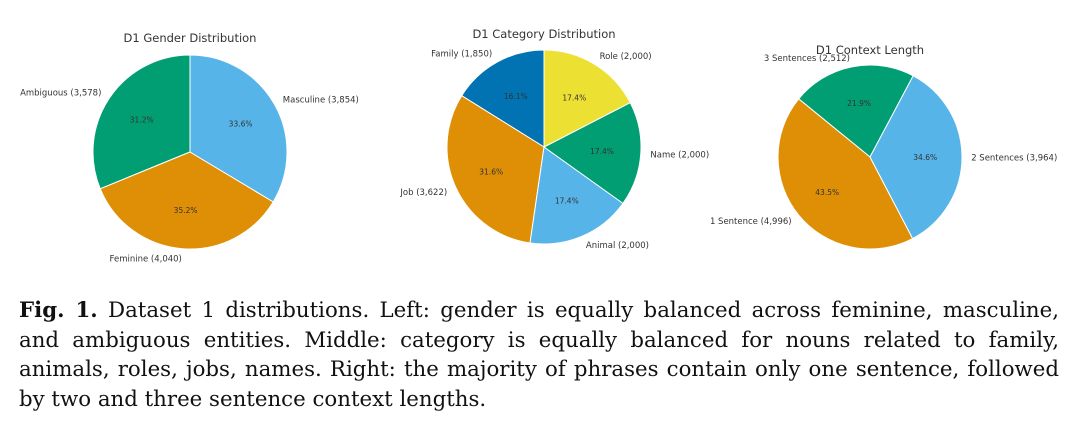 The image size is (1073, 445). I want to click on pie-slice-2-sentences, so click(916, 157).